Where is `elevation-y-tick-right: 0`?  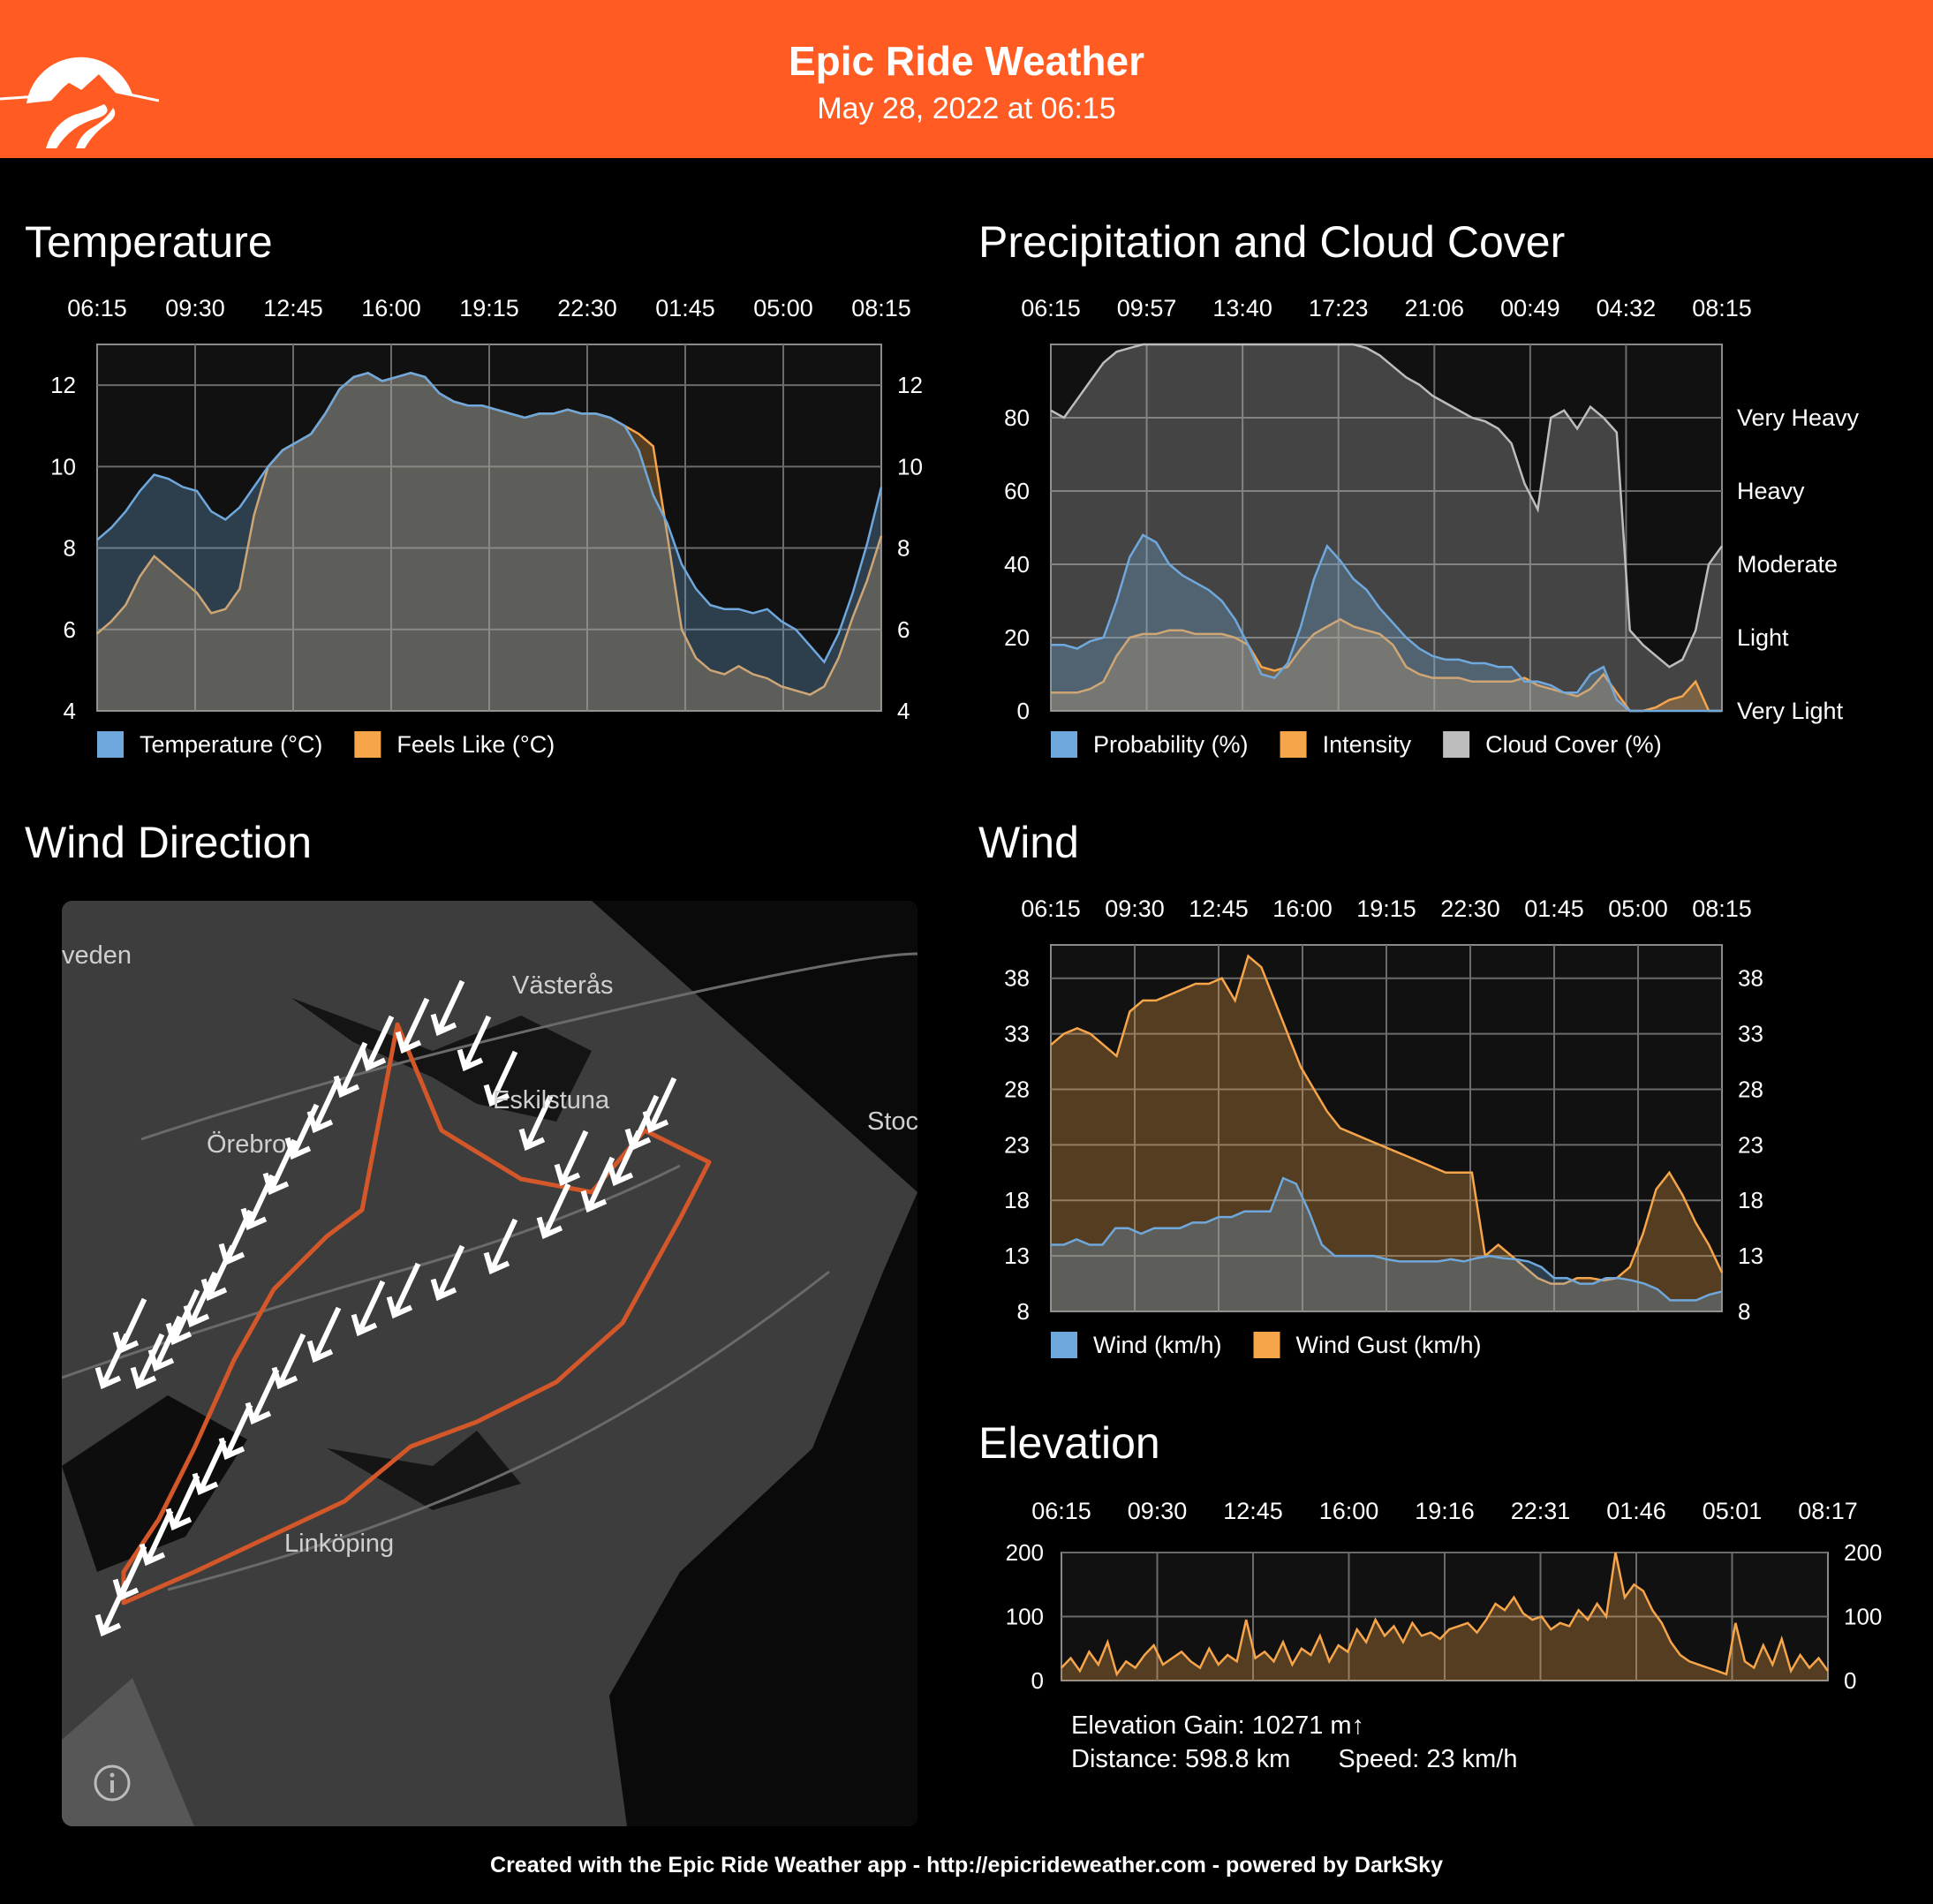
elevation-y-tick-right: 0 is located at coordinates (1850, 1680).